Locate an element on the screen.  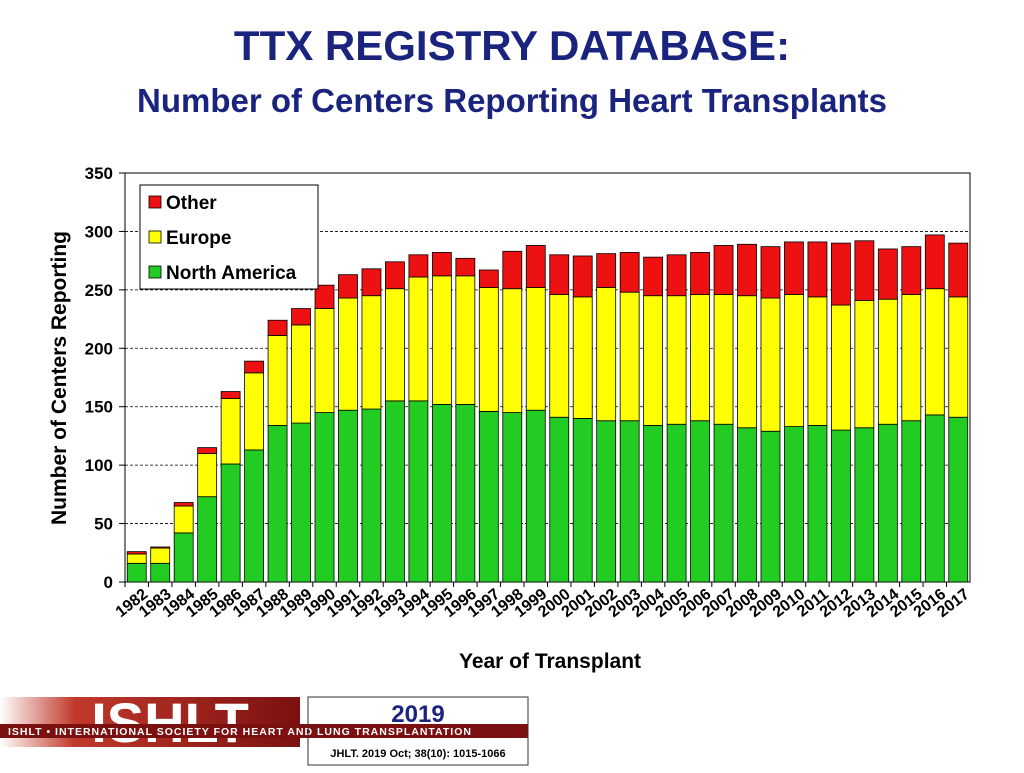
citation: JHLT. 2019 Oct; 38(10): 1015-1066 is located at coordinates (417, 754).